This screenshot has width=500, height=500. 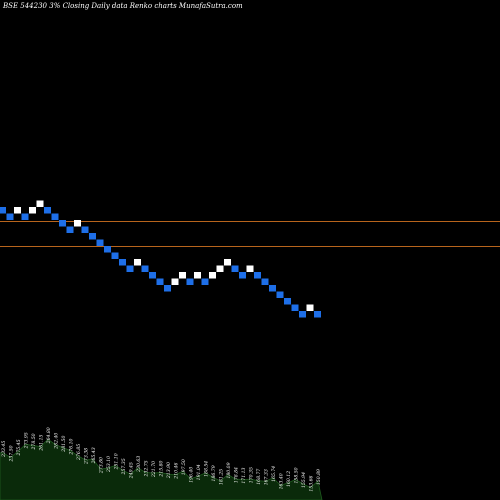 I want to click on volume-label: 273.80, so click(x=102, y=465).